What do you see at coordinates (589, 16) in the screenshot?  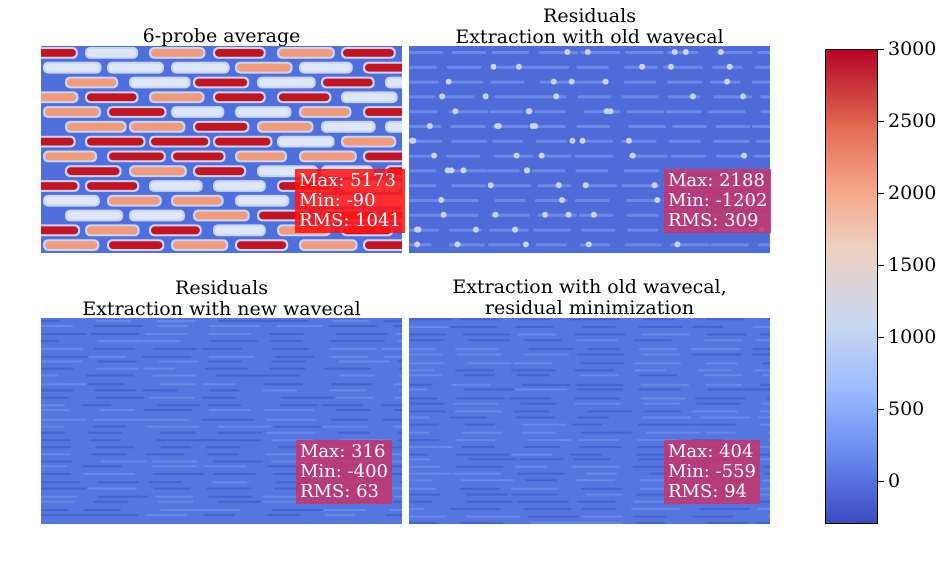 I see `panel2-title-line1: Residuals` at bounding box center [589, 16].